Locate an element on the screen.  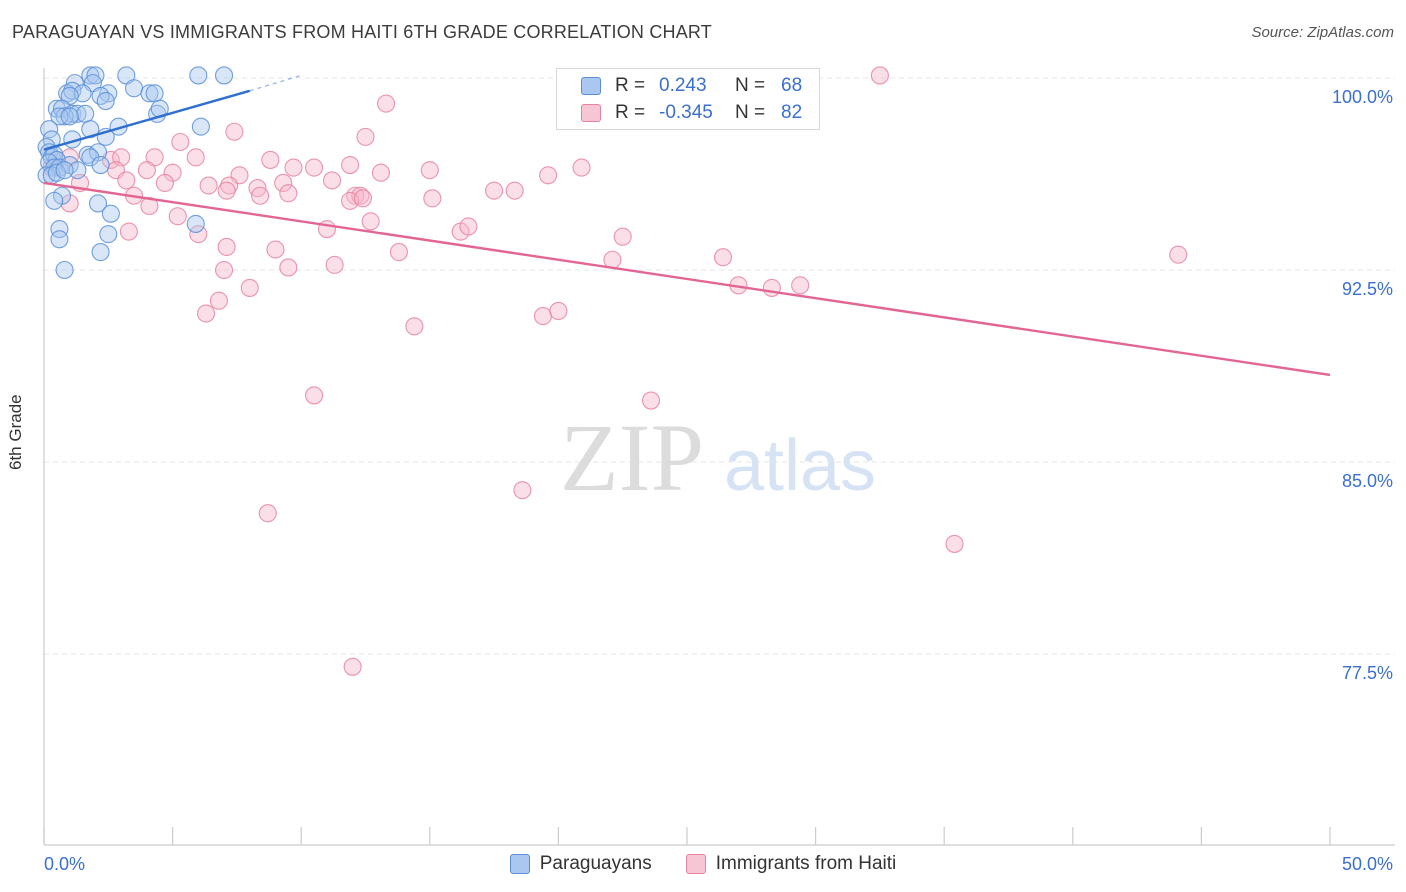
legend-label: Immigrants from Haiti is located at coordinates (806, 863).